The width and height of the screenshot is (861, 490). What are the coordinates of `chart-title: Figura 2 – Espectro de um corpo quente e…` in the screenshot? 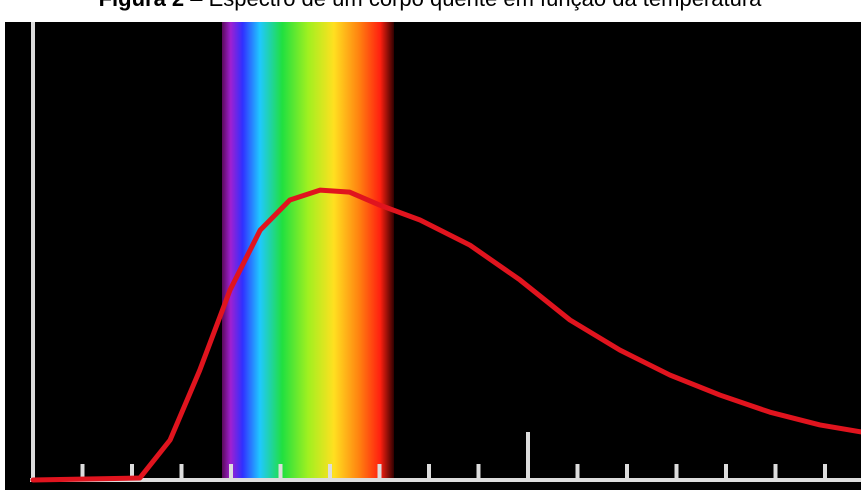 It's located at (431, 5).